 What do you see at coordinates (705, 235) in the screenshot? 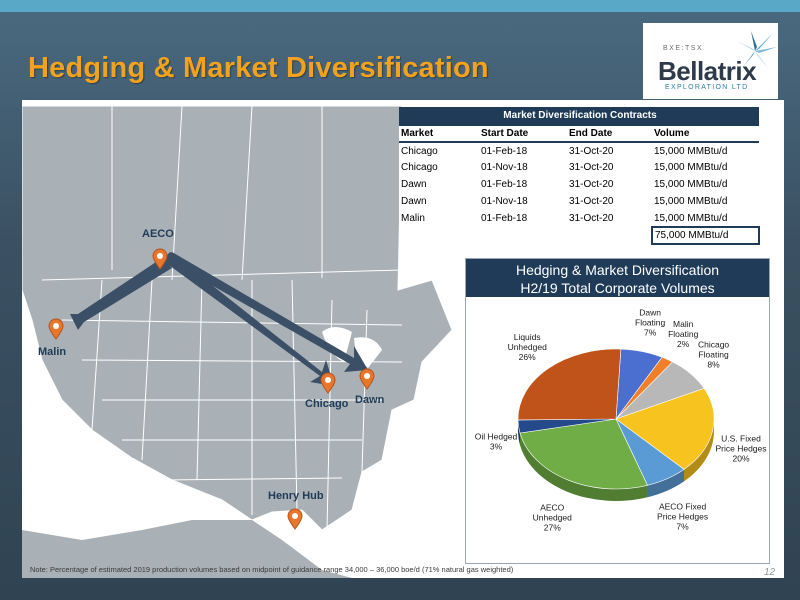
I see `total-volume: 75,000 MMBtu/d` at bounding box center [705, 235].